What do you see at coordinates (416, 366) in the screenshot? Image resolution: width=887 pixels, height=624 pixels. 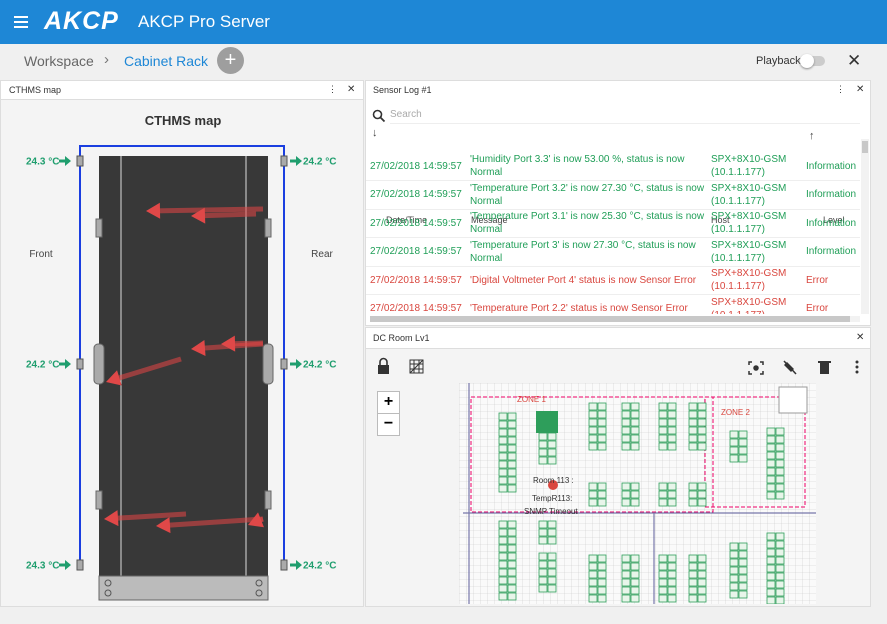 I see `grid-button` at bounding box center [416, 366].